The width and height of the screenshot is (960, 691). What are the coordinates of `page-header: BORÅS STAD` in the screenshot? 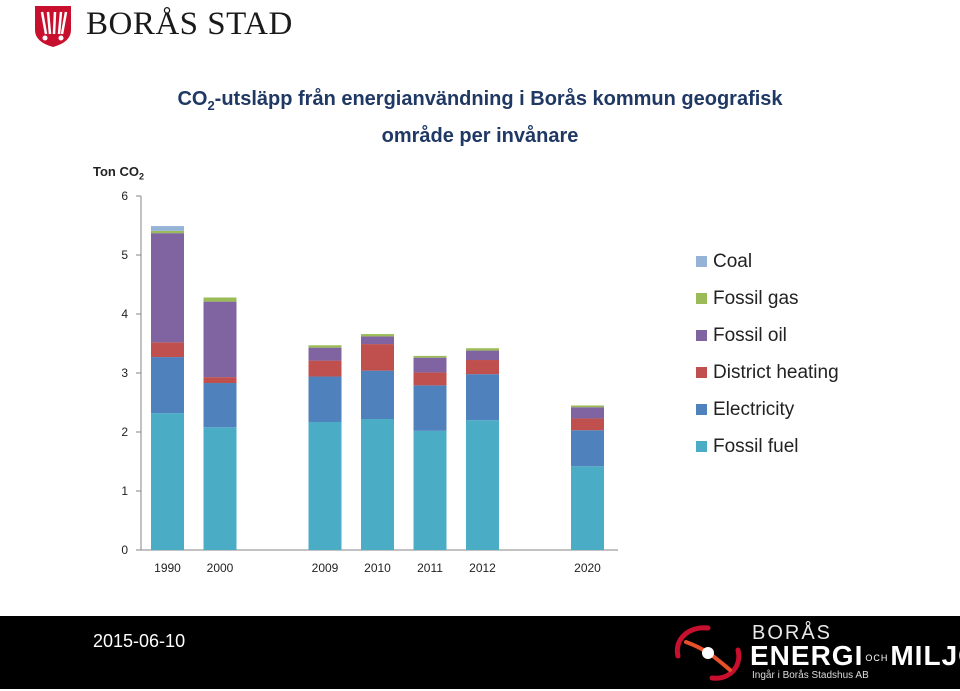 It's located at (480, 30).